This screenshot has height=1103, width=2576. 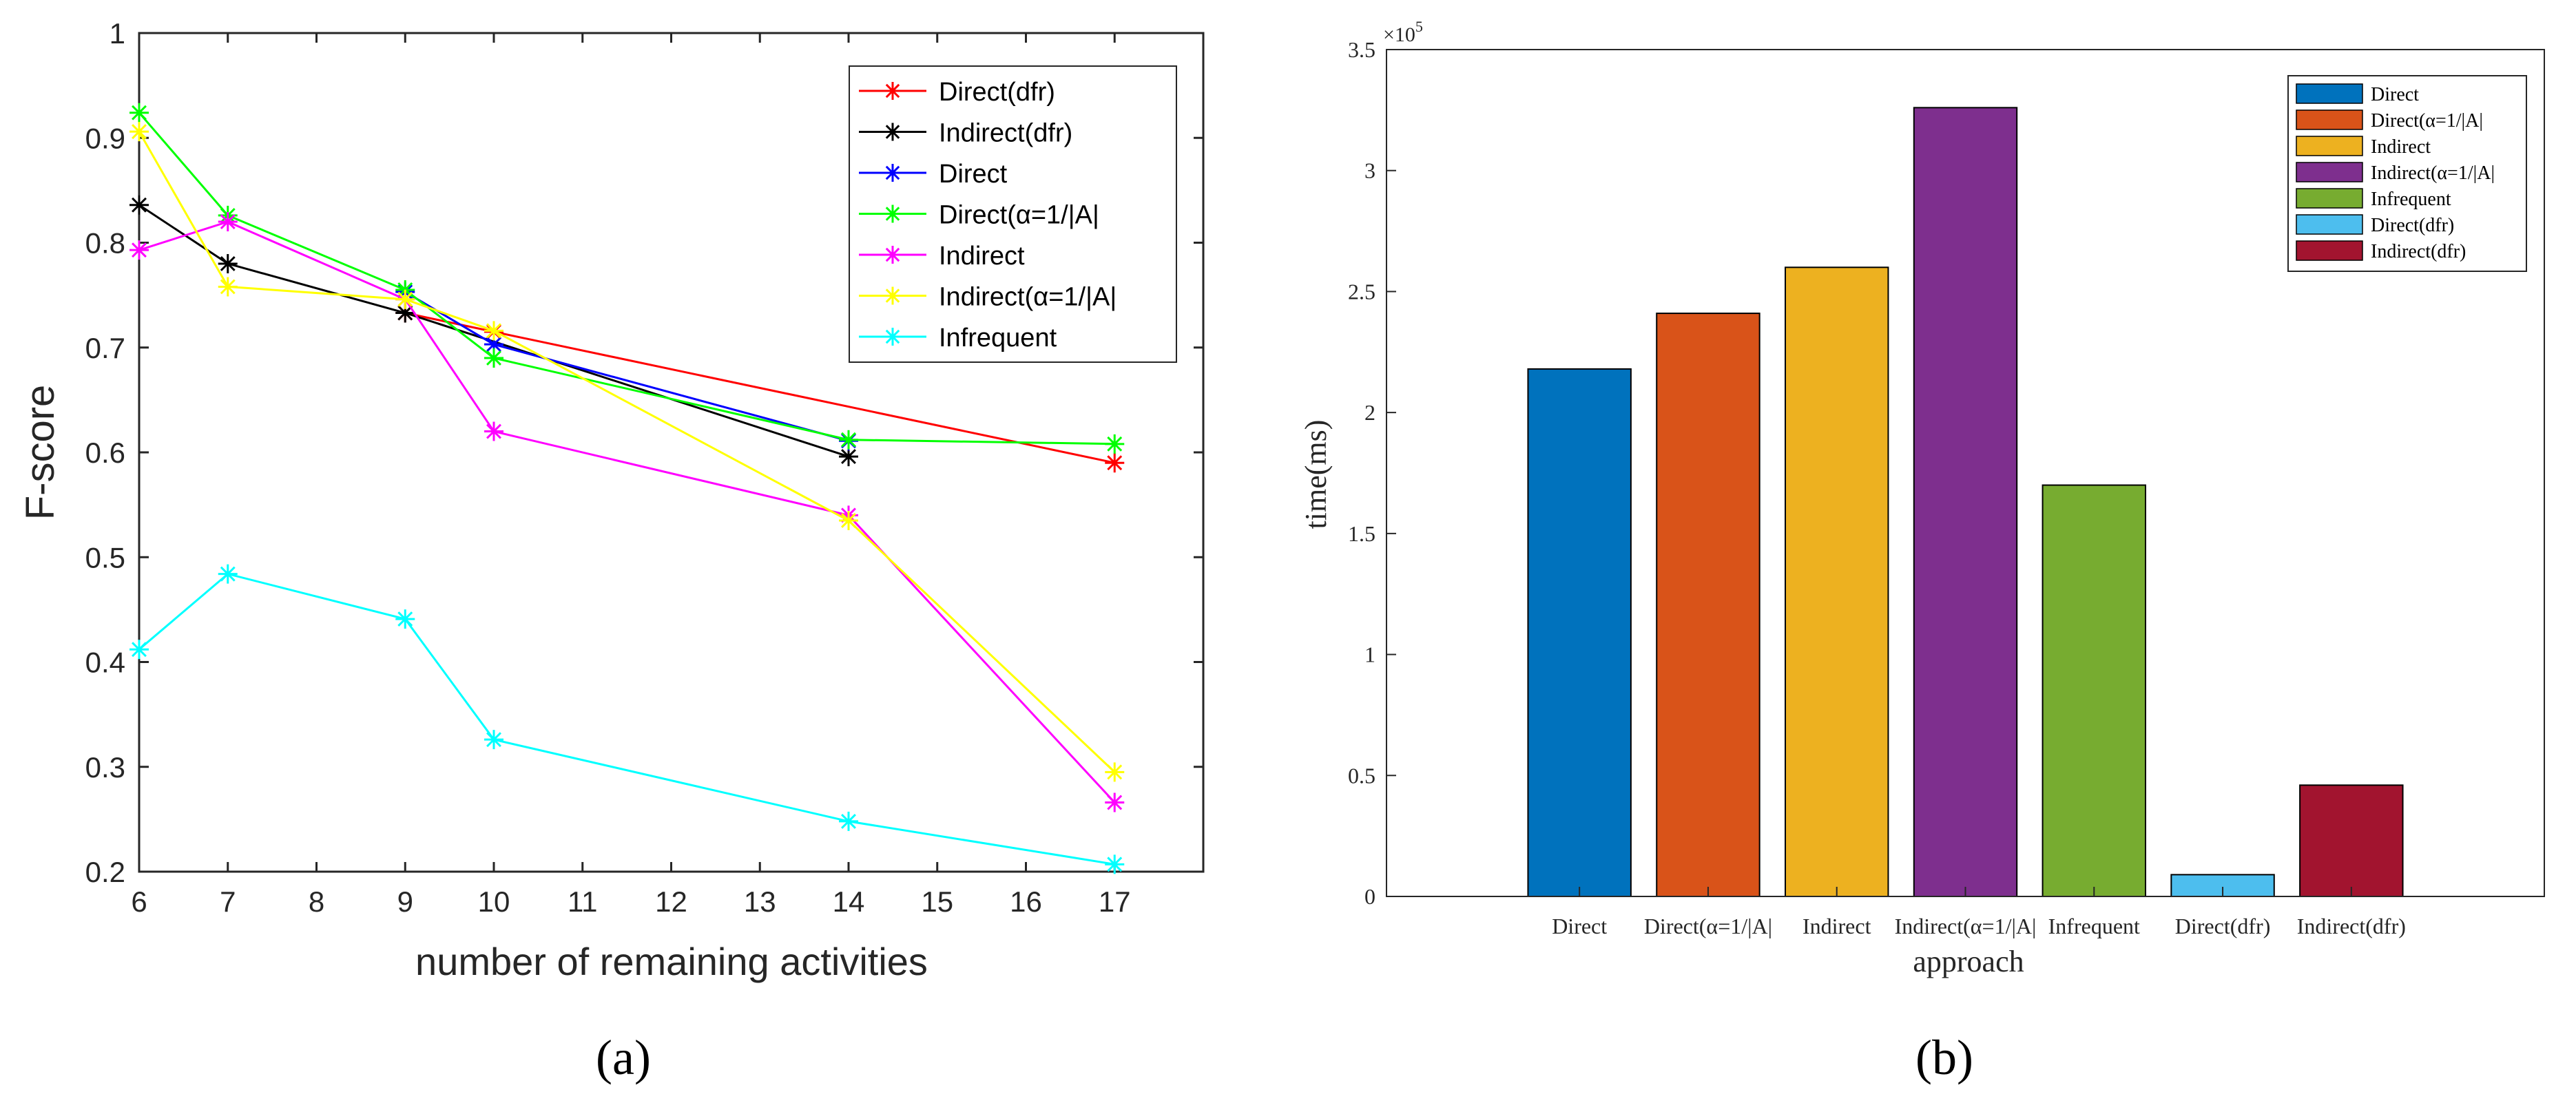 I want to click on y-tick-label: 0.9, so click(x=105, y=138).